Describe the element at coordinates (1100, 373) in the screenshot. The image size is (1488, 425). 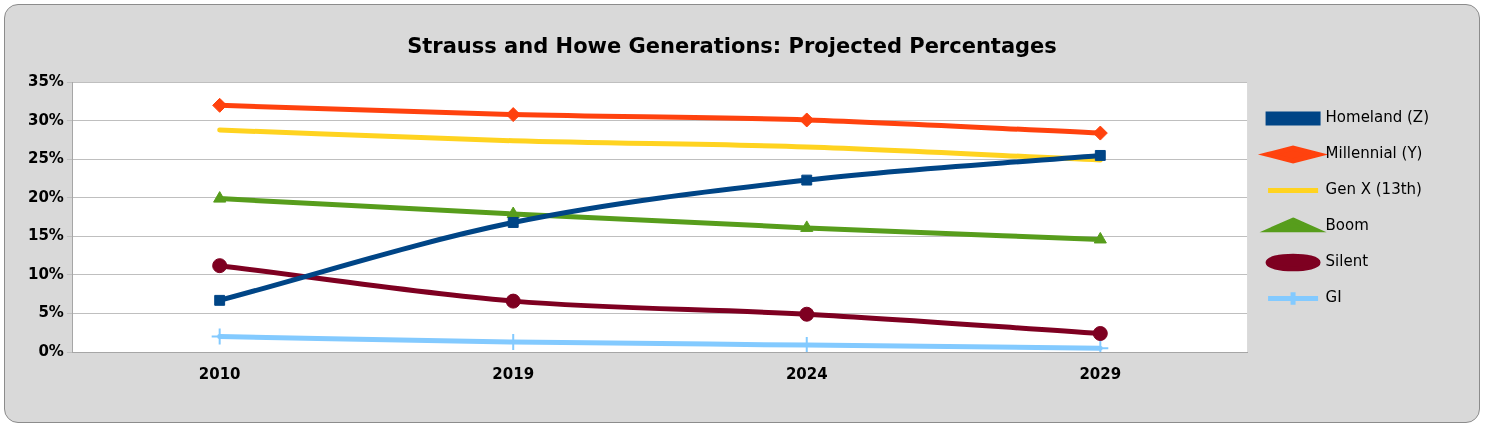
I see `x-tick-label: 2029` at that location.